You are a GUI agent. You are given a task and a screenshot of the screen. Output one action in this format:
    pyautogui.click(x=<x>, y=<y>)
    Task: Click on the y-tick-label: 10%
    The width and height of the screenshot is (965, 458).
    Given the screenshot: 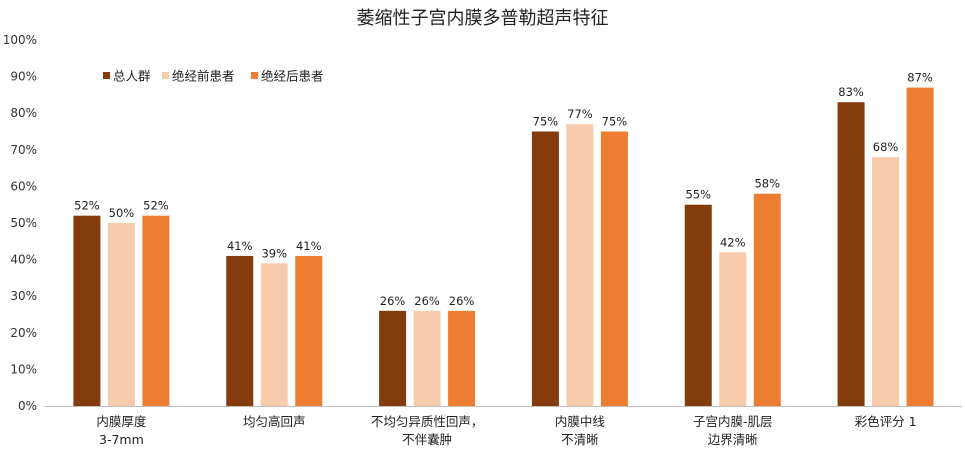 What is the action you would take?
    pyautogui.click(x=23, y=369)
    